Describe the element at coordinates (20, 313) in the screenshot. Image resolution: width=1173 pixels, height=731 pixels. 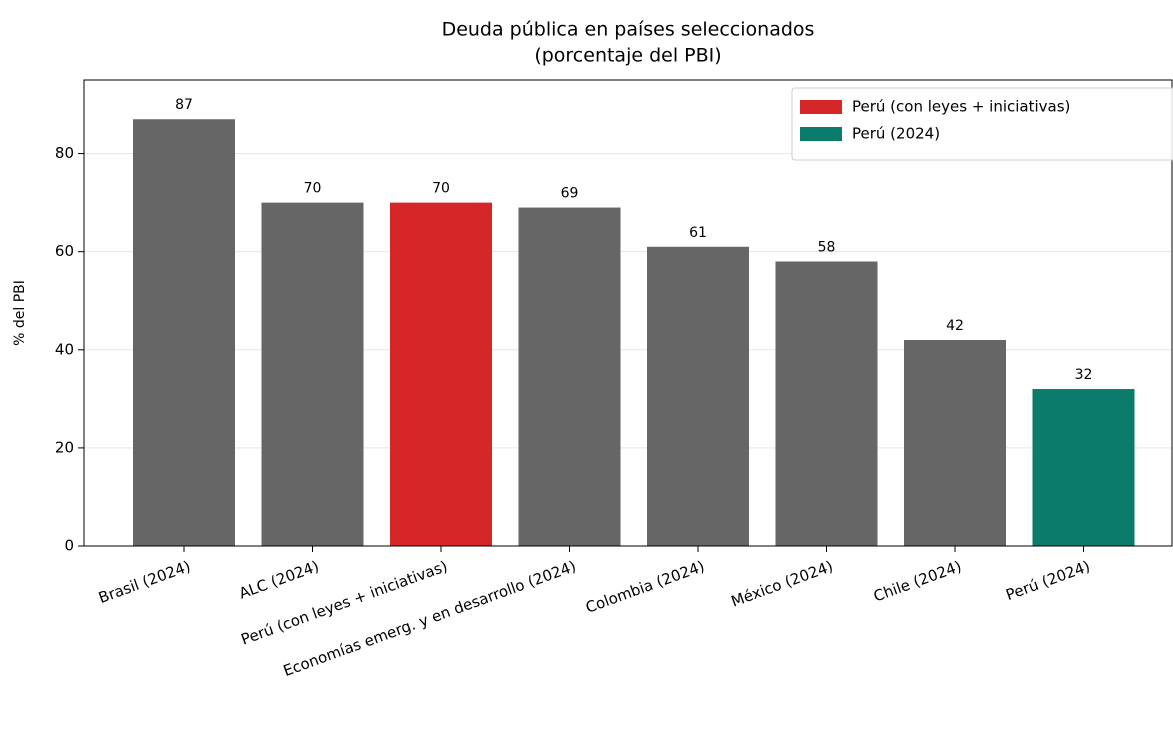
I see `y-axis-label: % del PBI` at that location.